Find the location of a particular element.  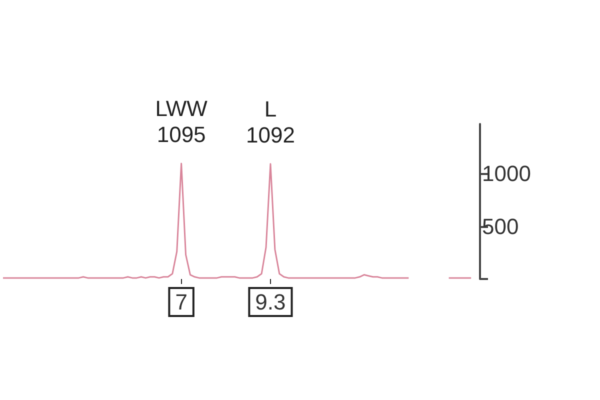

data-label: 1095 is located at coordinates (181, 135).